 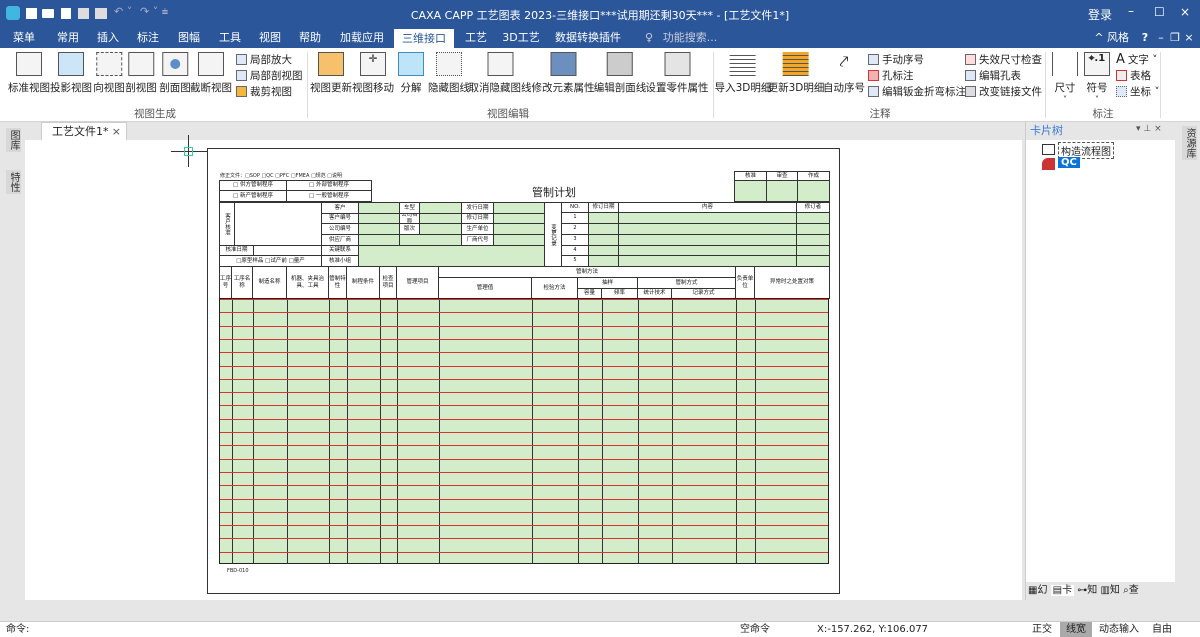 What do you see at coordinates (620, 73) in the screenshot?
I see `edit-hatch-button: 编辑剖面线` at bounding box center [620, 73].